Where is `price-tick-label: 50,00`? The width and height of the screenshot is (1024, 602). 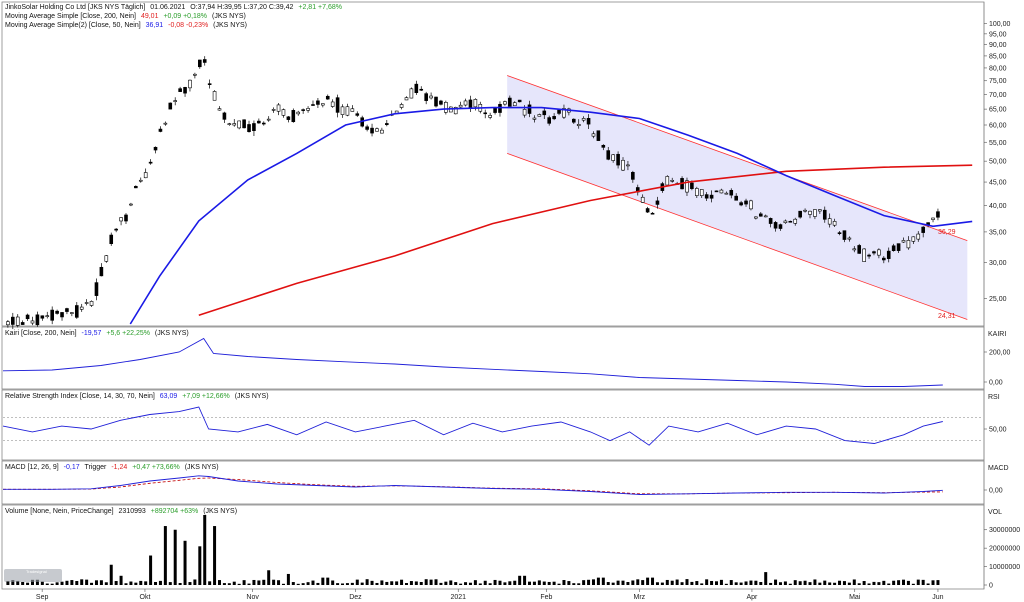 price-tick-label: 50,00 is located at coordinates (998, 162).